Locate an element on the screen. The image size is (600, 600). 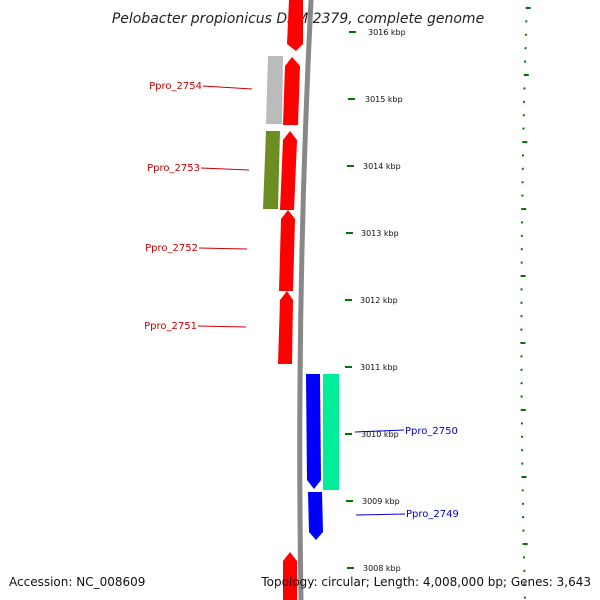
accession-text: Accession: NC_008609 is located at coordinates (77, 582).